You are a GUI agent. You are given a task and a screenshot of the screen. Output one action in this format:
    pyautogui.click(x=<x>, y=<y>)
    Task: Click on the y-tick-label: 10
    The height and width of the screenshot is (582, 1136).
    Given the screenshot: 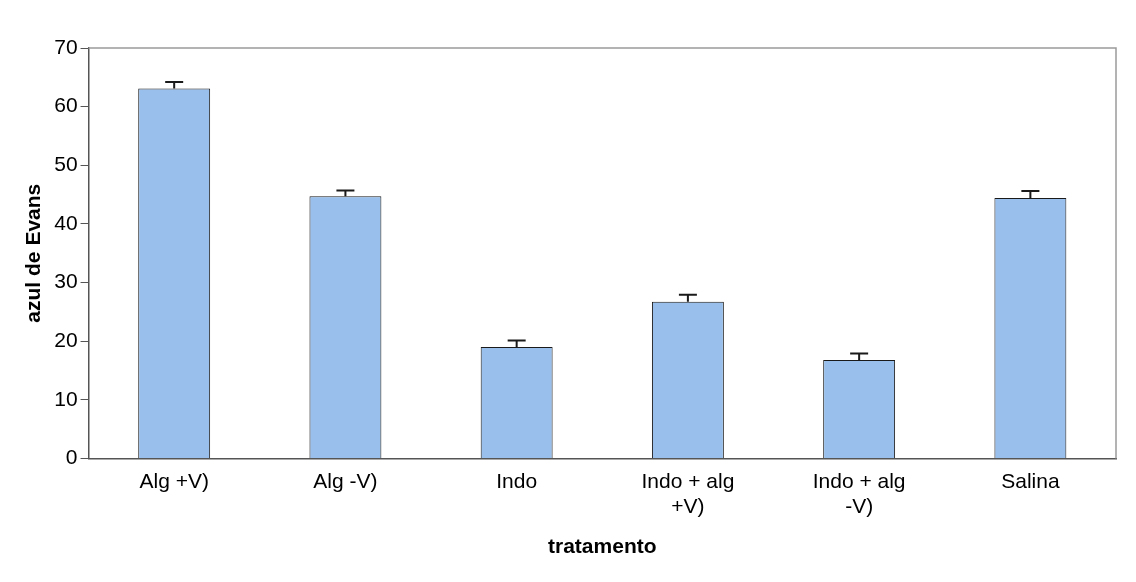 What is the action you would take?
    pyautogui.click(x=66, y=398)
    